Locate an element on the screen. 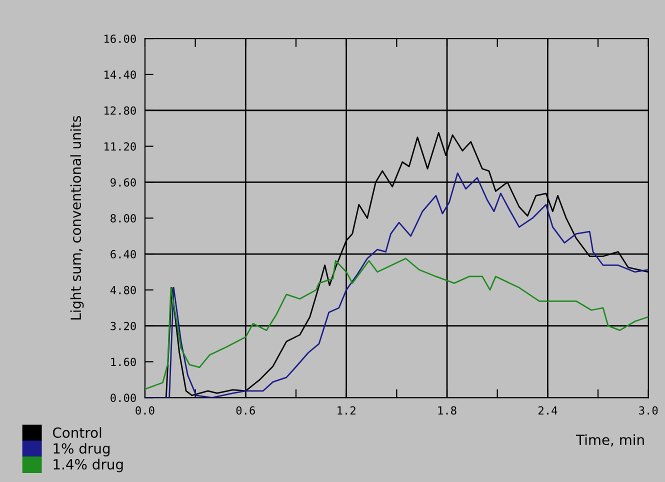 The width and height of the screenshot is (665, 482). y-tick-label: 9.60 is located at coordinates (123, 182).